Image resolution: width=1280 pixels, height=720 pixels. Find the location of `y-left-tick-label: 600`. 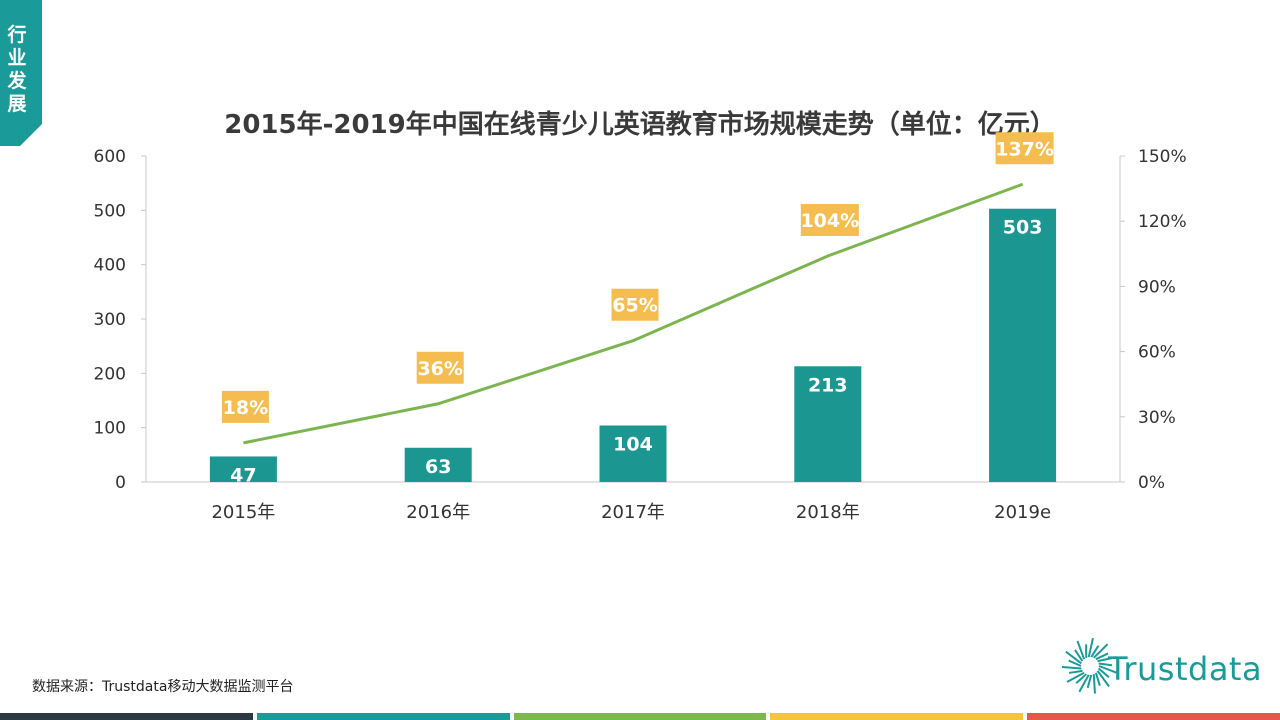

y-left-tick-label: 600 is located at coordinates (110, 157).